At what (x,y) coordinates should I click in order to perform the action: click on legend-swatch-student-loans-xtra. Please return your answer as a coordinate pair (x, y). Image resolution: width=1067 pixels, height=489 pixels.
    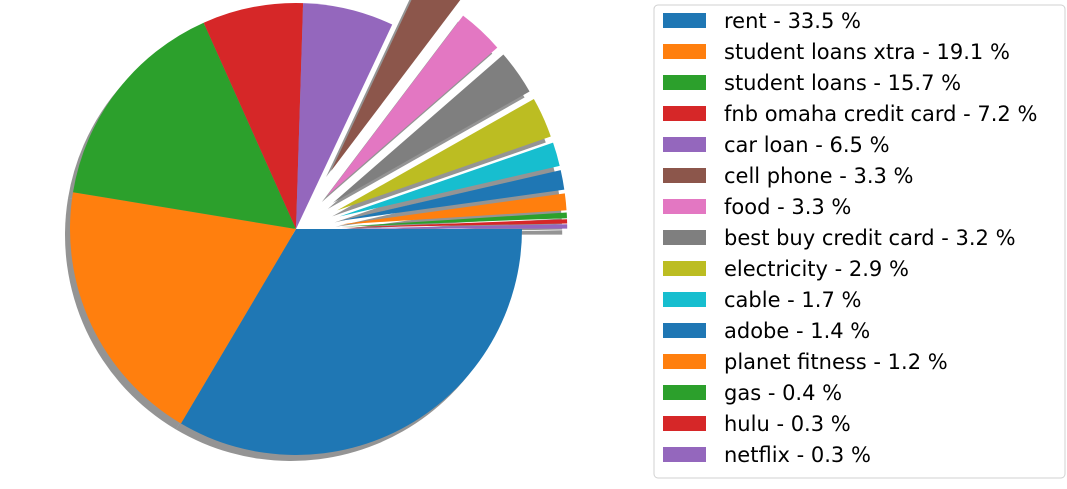
    Looking at the image, I should click on (684, 51).